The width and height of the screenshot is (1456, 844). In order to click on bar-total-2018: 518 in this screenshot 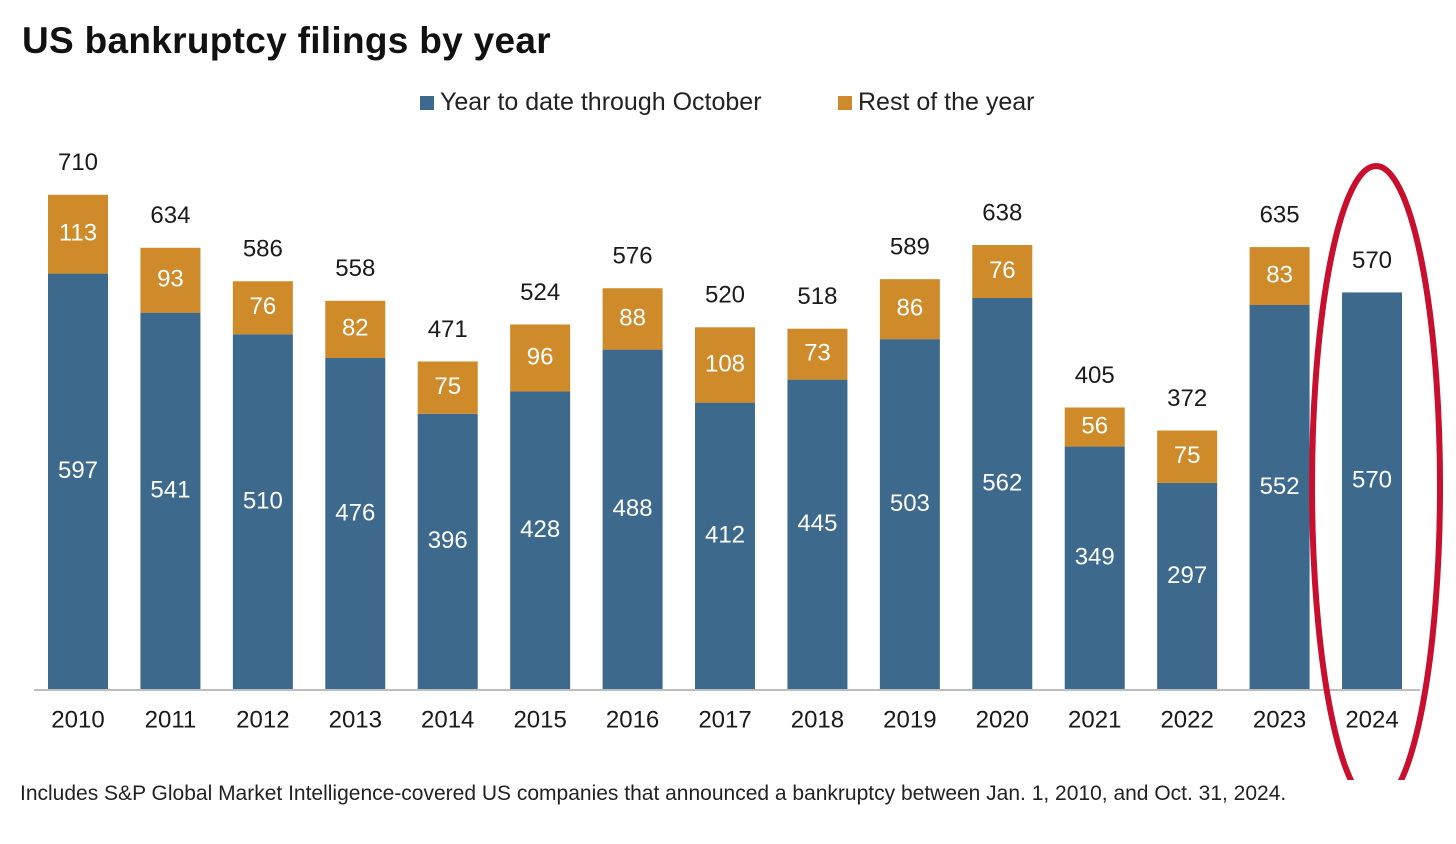, I will do `click(817, 296)`.